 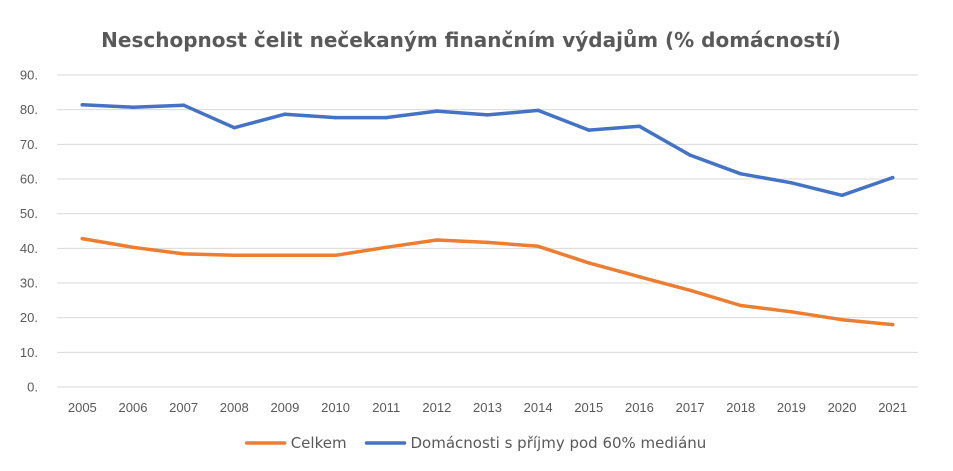 What do you see at coordinates (436, 407) in the screenshot?
I see `x-tick-label: 2012` at bounding box center [436, 407].